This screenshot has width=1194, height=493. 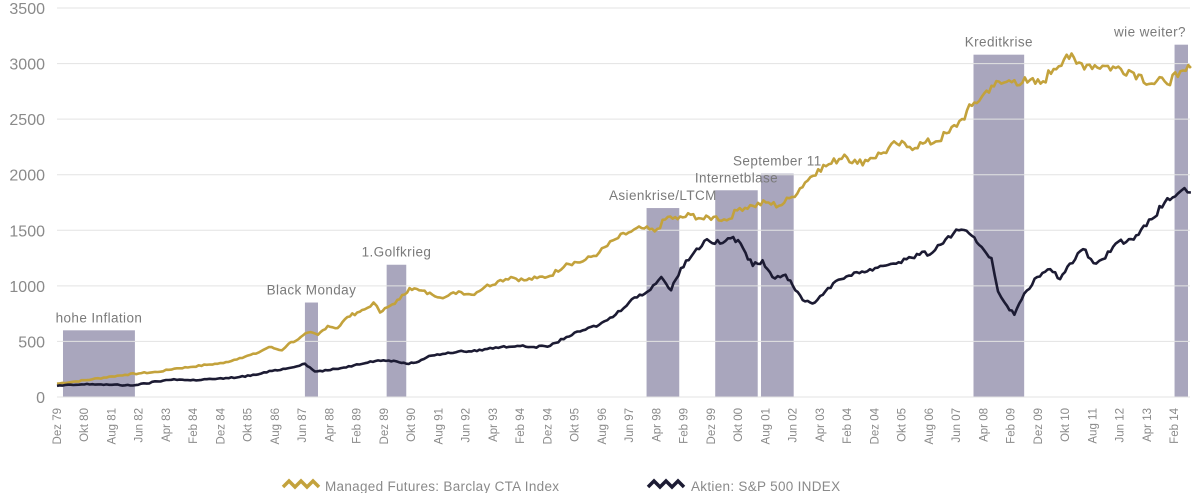 I want to click on legend-label-0: Managed Futures: Barclay CTA Index, so click(x=442, y=486).